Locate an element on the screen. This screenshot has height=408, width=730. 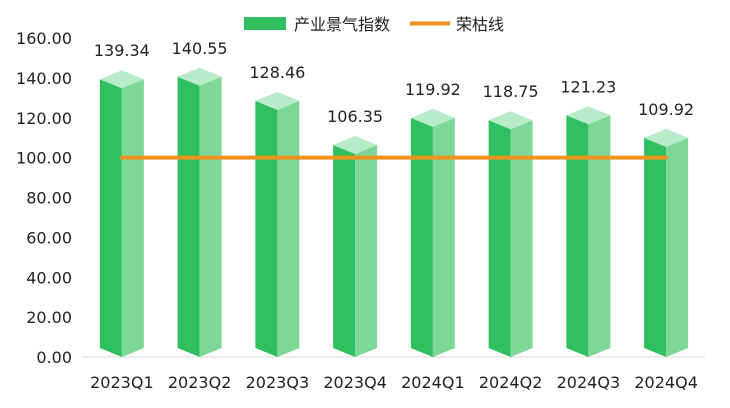
legend: 产业景气指数 荣枯线 is located at coordinates (374, 24).